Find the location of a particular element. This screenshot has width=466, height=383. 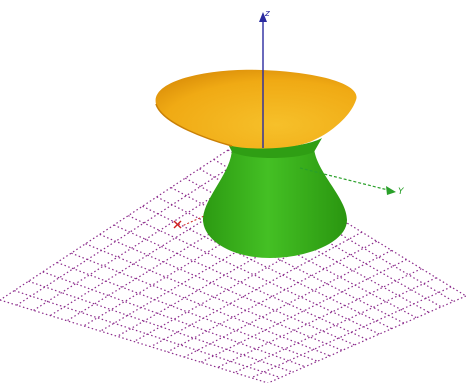

surface-outer-lower is located at coordinates (274, 203).